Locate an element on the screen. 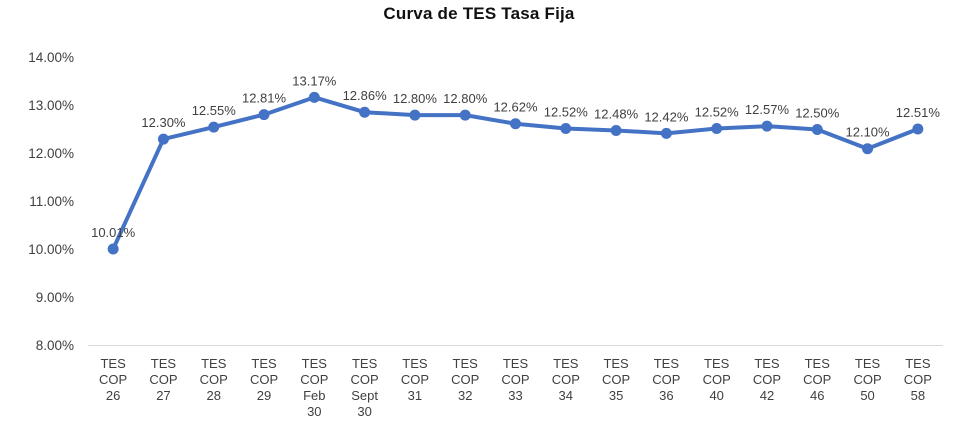 This screenshot has height=435, width=958. data-label: 12.57% is located at coordinates (767, 109).